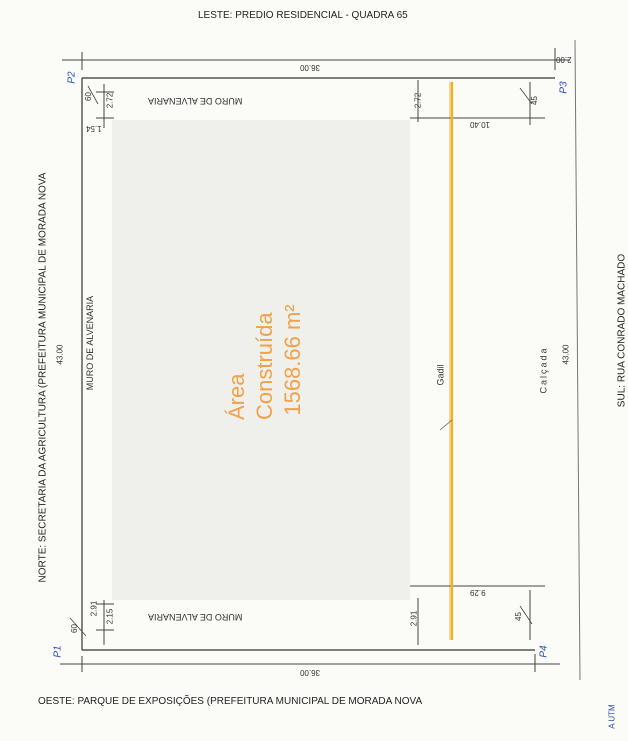 This screenshot has width=628, height=741. What do you see at coordinates (622, 330) in the screenshot?
I see `south-side-label: SUL: RUA CONRADO MACHADO` at bounding box center [622, 330].